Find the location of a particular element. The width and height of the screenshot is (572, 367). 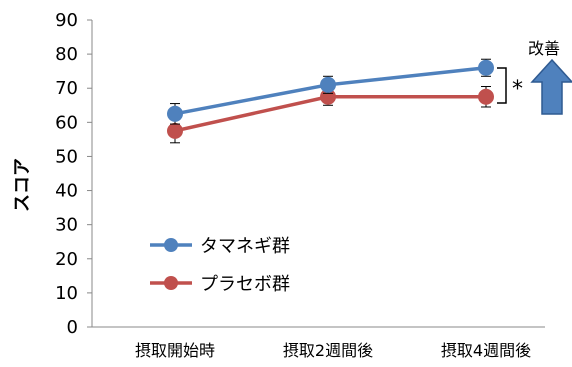

improvement-label: 改善 is located at coordinates (544, 48).